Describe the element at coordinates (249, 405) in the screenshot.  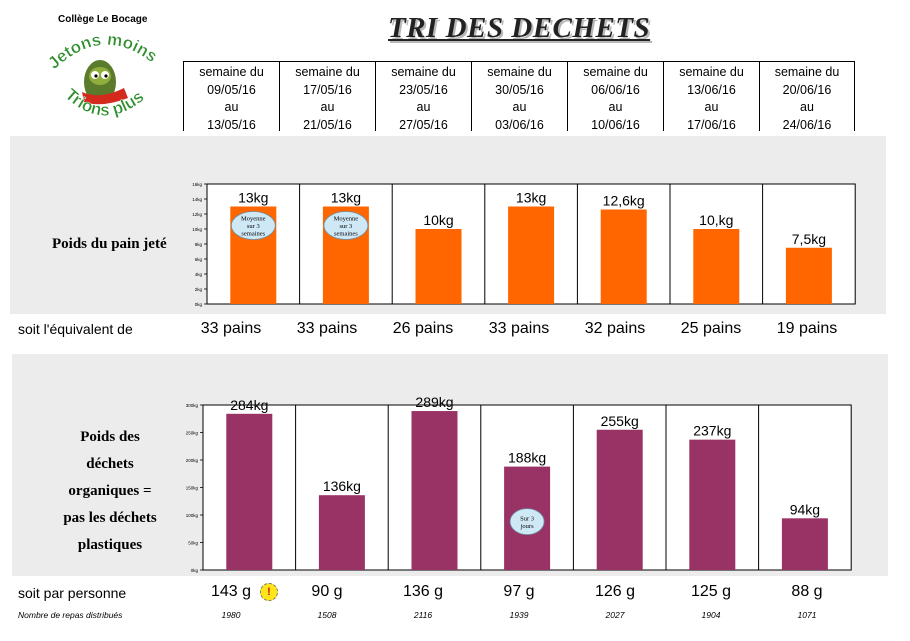
I see `data-label: 284kg` at that location.